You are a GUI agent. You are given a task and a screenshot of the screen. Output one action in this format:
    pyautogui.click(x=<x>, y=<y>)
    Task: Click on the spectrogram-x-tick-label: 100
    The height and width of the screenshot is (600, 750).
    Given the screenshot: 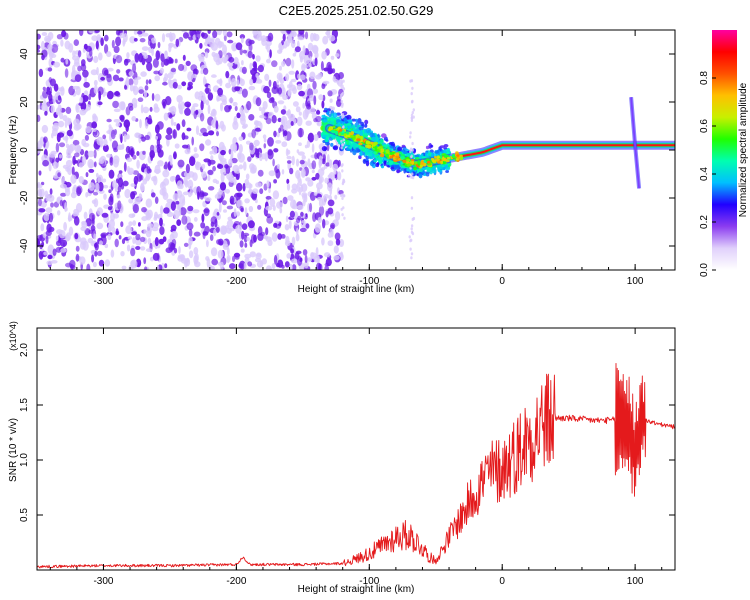 What is the action you would take?
    pyautogui.click(x=635, y=281)
    